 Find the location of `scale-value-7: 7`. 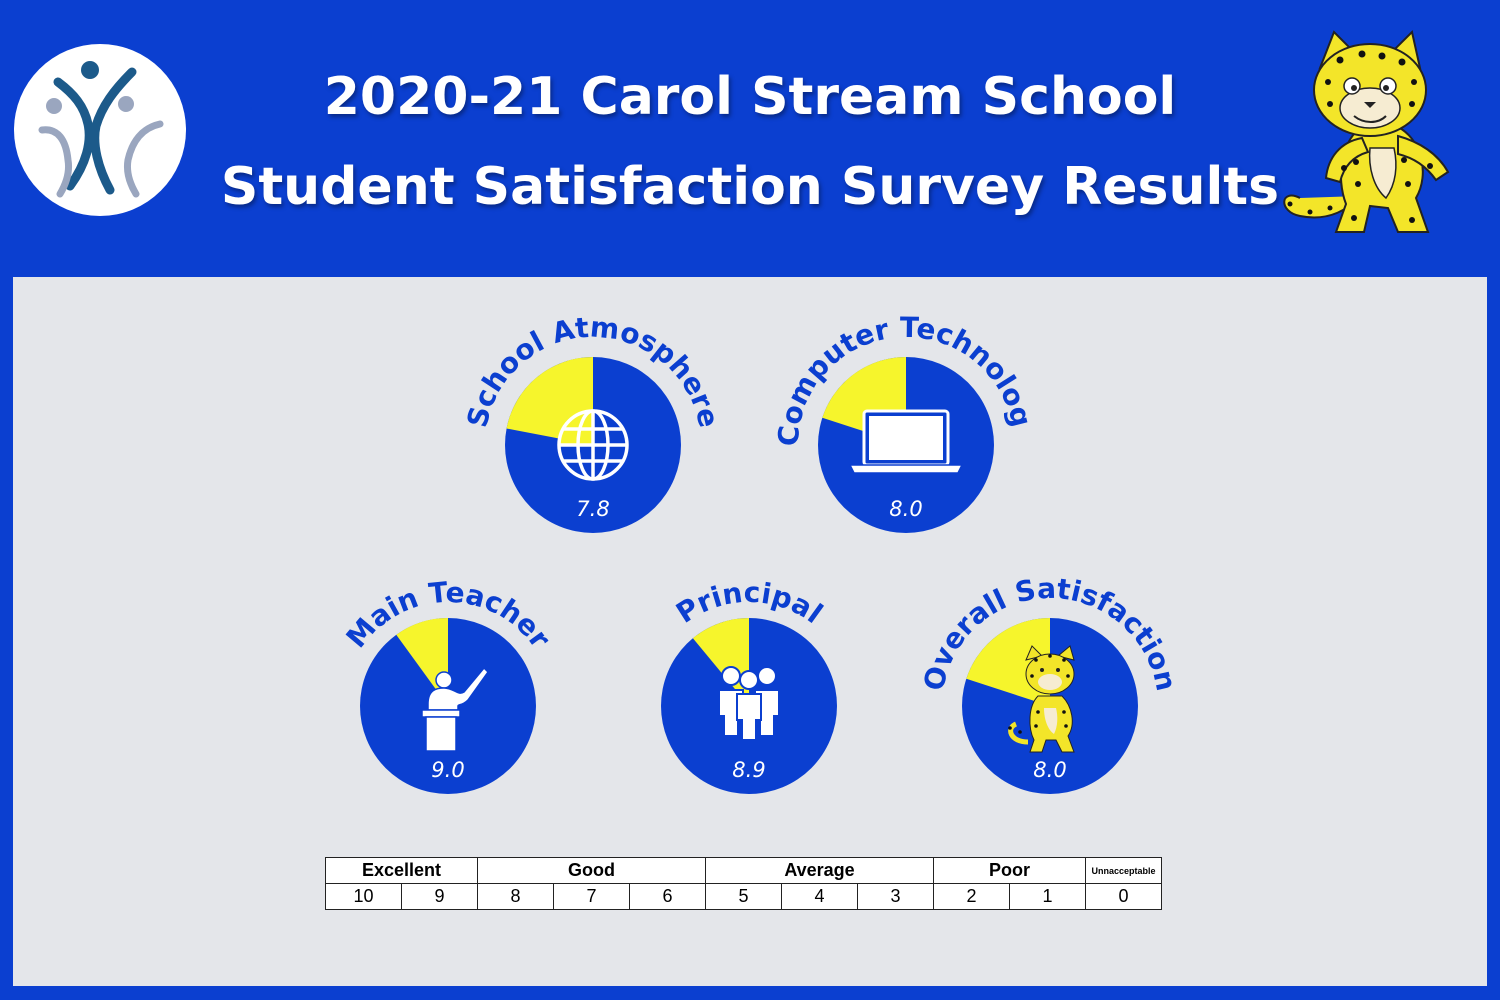

scale-value-7: 7 is located at coordinates (591, 896).